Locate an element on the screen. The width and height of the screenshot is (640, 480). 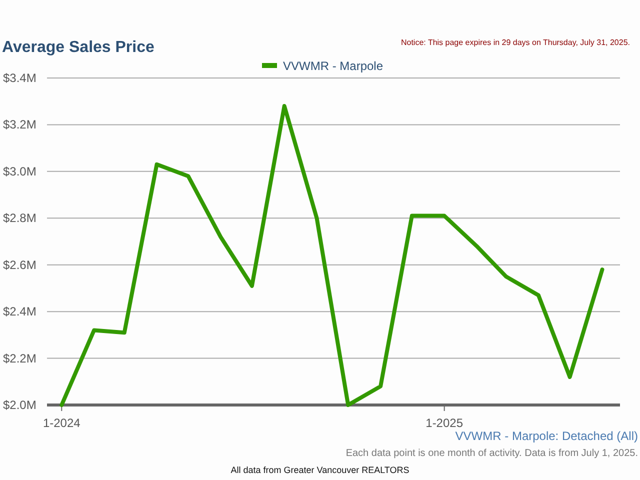
y-tick-label: $3.4M is located at coordinates (19, 78).